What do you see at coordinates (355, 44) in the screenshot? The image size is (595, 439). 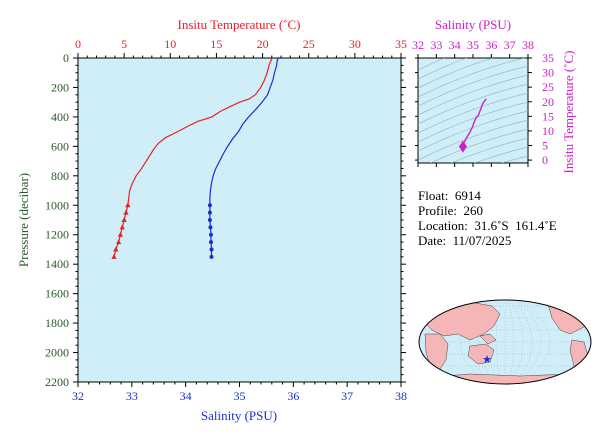 I see `temp-tick-label: 30` at bounding box center [355, 44].